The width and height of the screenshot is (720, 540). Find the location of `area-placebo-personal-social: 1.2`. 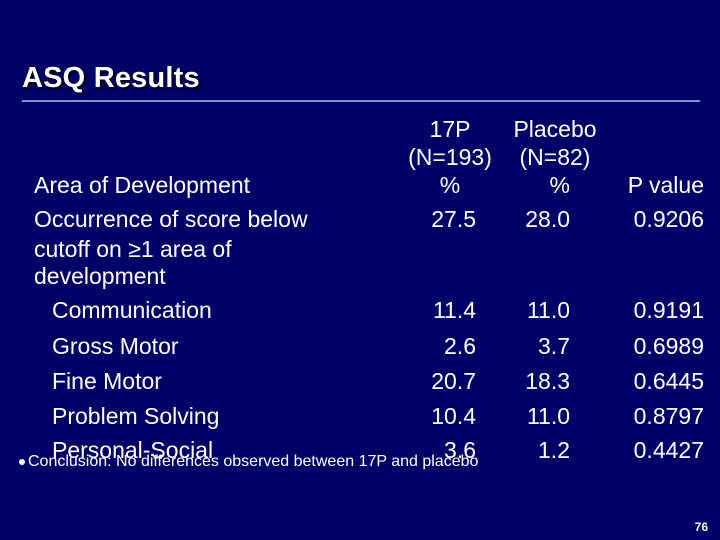

area-placebo-personal-social: 1.2 is located at coordinates (554, 450).